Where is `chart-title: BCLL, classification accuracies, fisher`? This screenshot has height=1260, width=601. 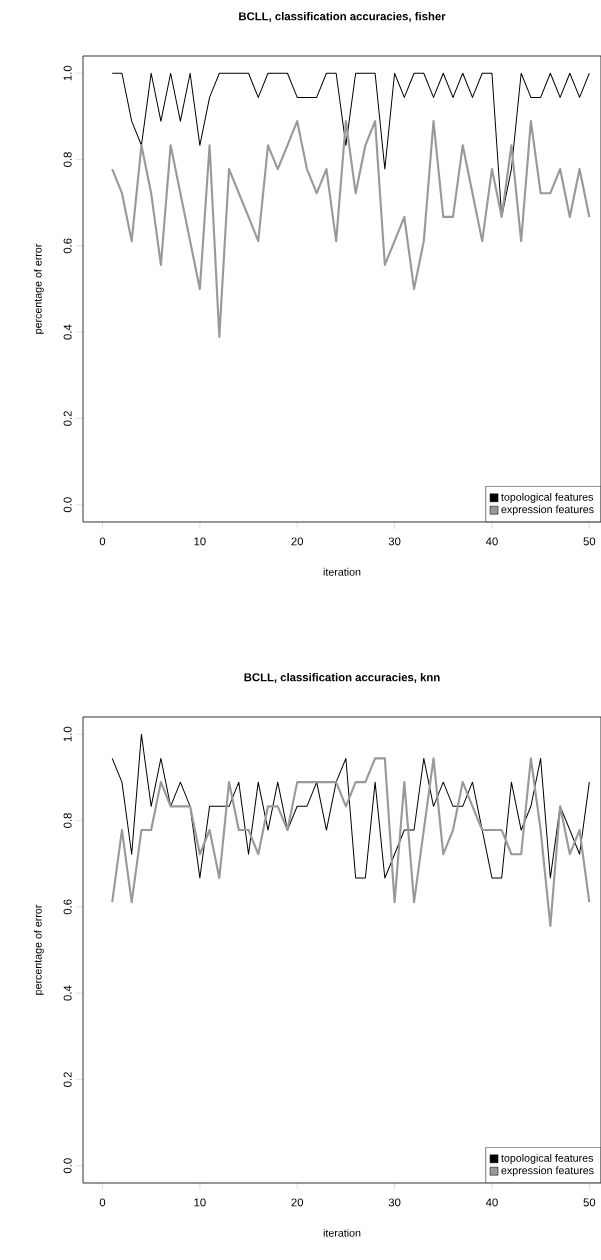
chart-title: BCLL, classification accuracies, fisher is located at coordinates (342, 16).